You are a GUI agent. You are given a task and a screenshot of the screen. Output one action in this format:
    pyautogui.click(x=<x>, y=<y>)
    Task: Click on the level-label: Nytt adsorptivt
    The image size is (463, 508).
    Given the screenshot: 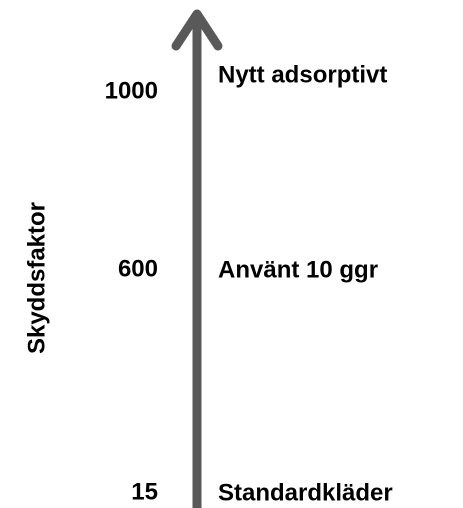 What is the action you would take?
    pyautogui.click(x=302, y=74)
    